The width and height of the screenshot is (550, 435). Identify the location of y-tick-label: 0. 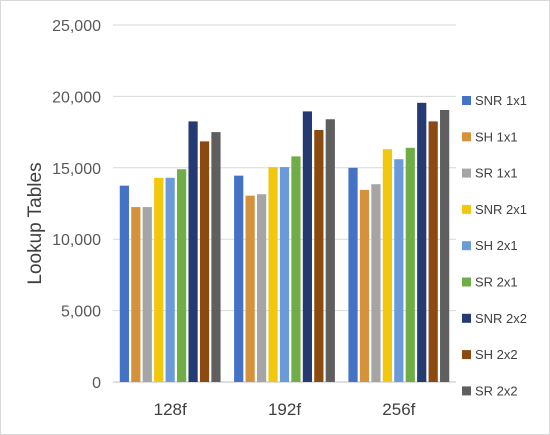
(96, 383).